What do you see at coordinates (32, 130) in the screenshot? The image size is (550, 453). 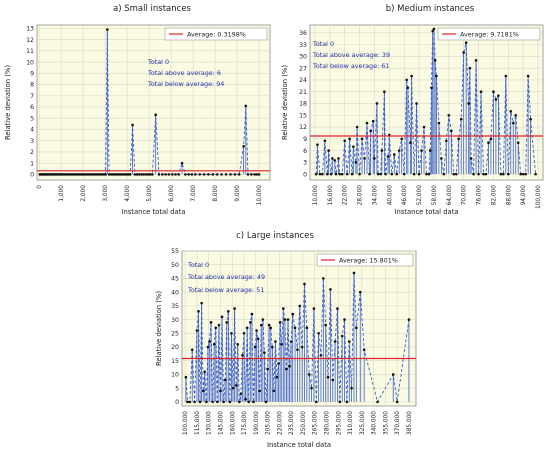 I see `y-tick-label: 4` at bounding box center [32, 130].